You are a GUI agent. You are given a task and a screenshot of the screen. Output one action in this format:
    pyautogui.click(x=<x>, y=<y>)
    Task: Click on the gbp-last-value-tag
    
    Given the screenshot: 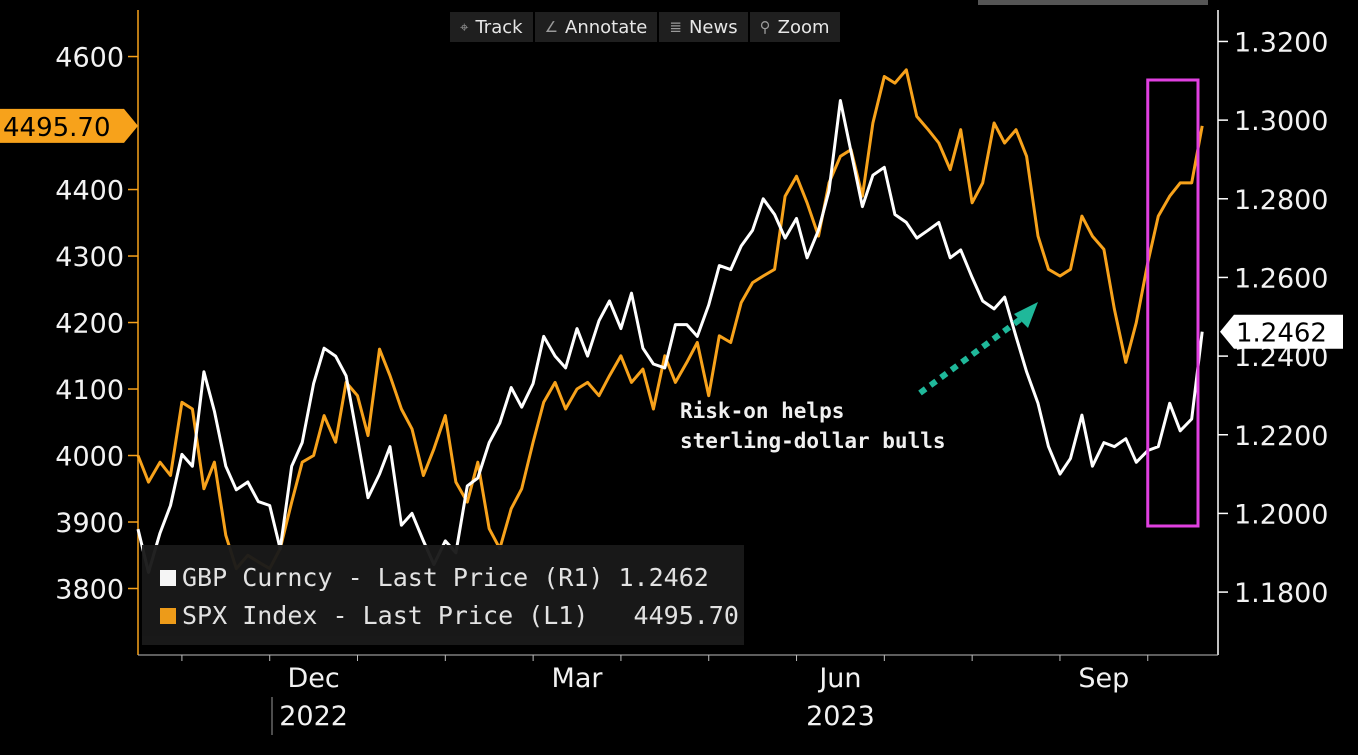 What is the action you would take?
    pyautogui.click(x=1281, y=331)
    